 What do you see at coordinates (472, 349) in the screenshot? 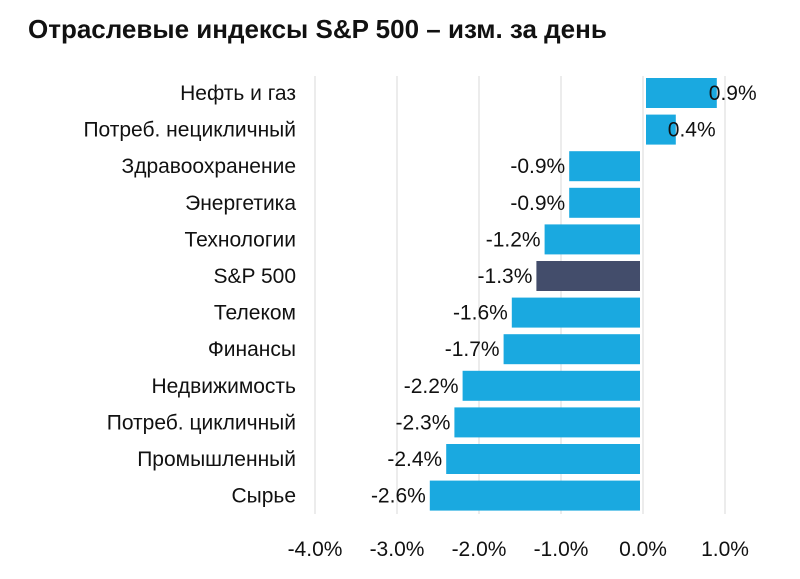
I see `data-label: -1.7%` at bounding box center [472, 349].